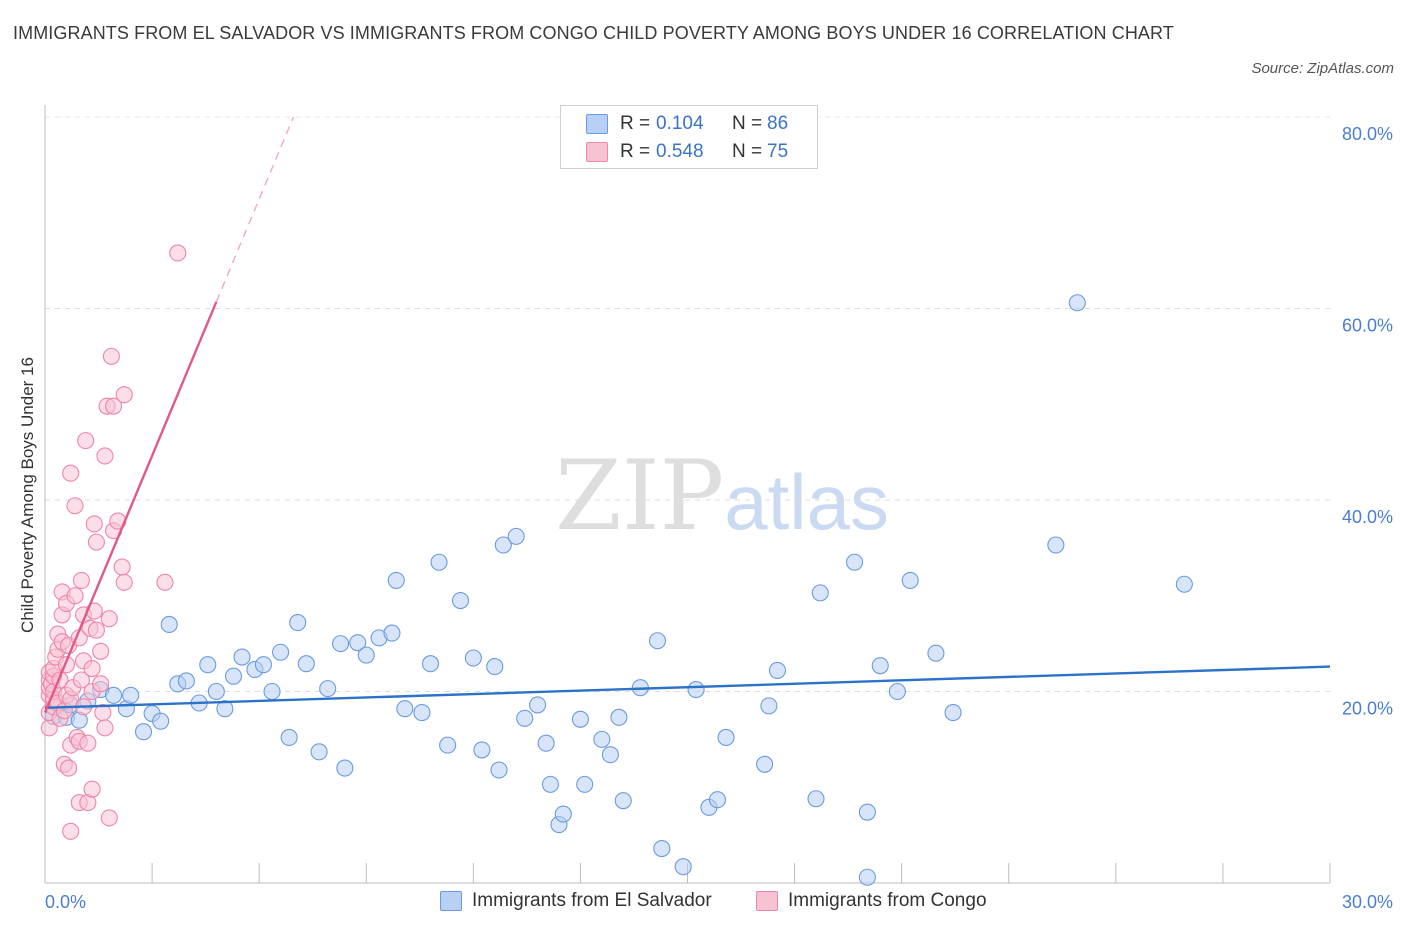 The height and width of the screenshot is (930, 1406). Describe the element at coordinates (680, 151) in the screenshot. I see `r-value: 0.548` at that location.